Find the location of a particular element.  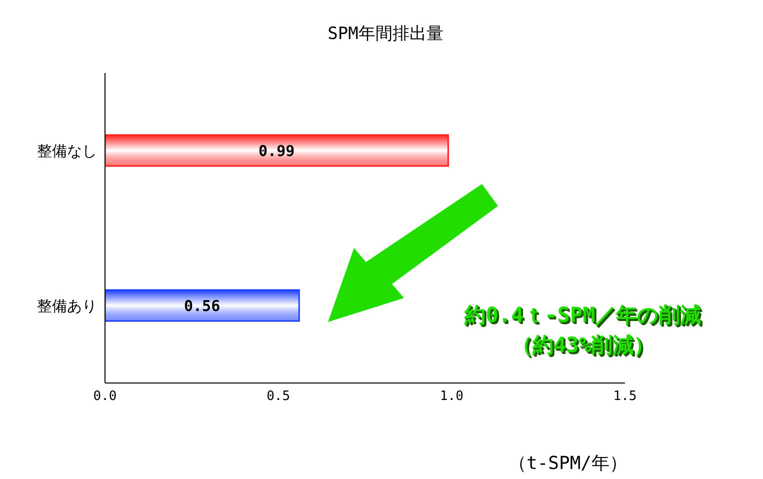

data-label: 0.99 is located at coordinates (276, 151).